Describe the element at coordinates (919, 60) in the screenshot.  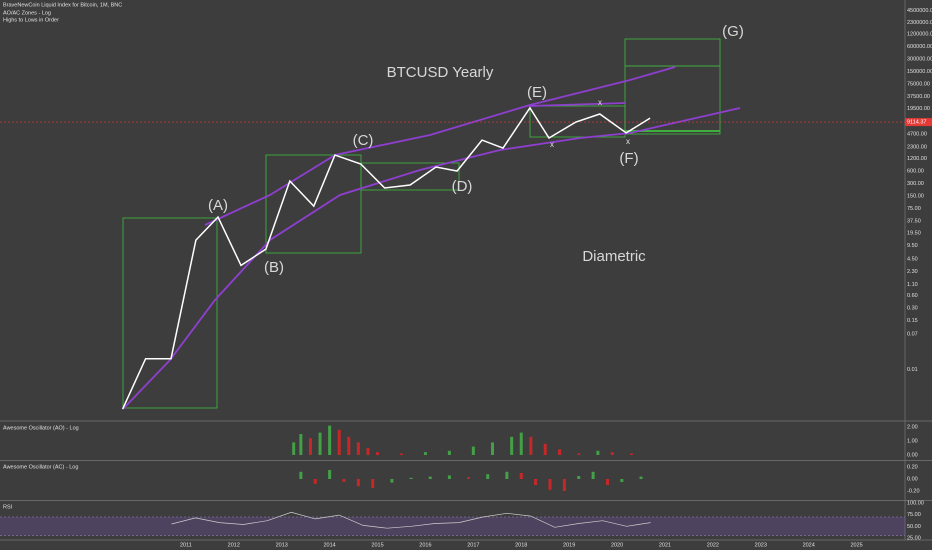
I see `y-tick-label: 300000.00` at that location.